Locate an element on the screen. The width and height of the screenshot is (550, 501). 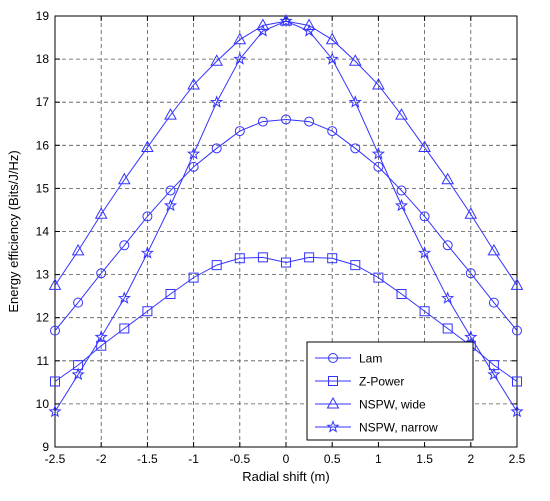
y-tick-label: 16 is located at coordinates (43, 145).